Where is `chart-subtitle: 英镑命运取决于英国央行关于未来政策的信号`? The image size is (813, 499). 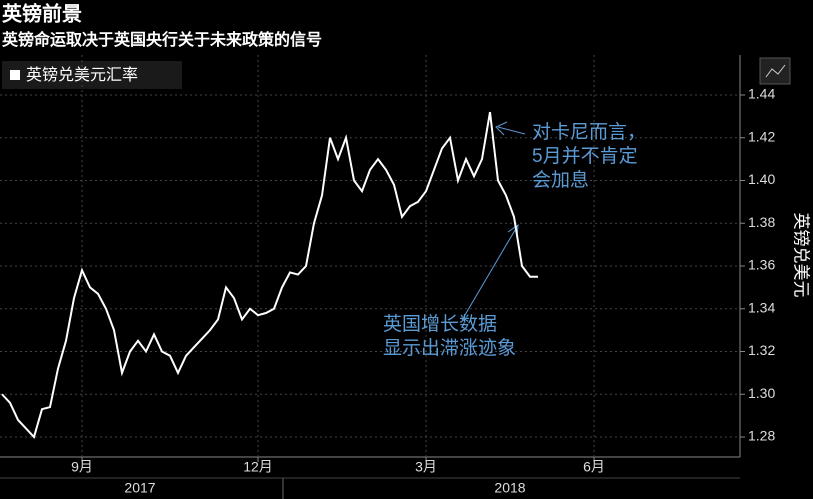
chart-subtitle: 英镑命运取决于英国央行关于未来政策的信号 is located at coordinates (161, 39).